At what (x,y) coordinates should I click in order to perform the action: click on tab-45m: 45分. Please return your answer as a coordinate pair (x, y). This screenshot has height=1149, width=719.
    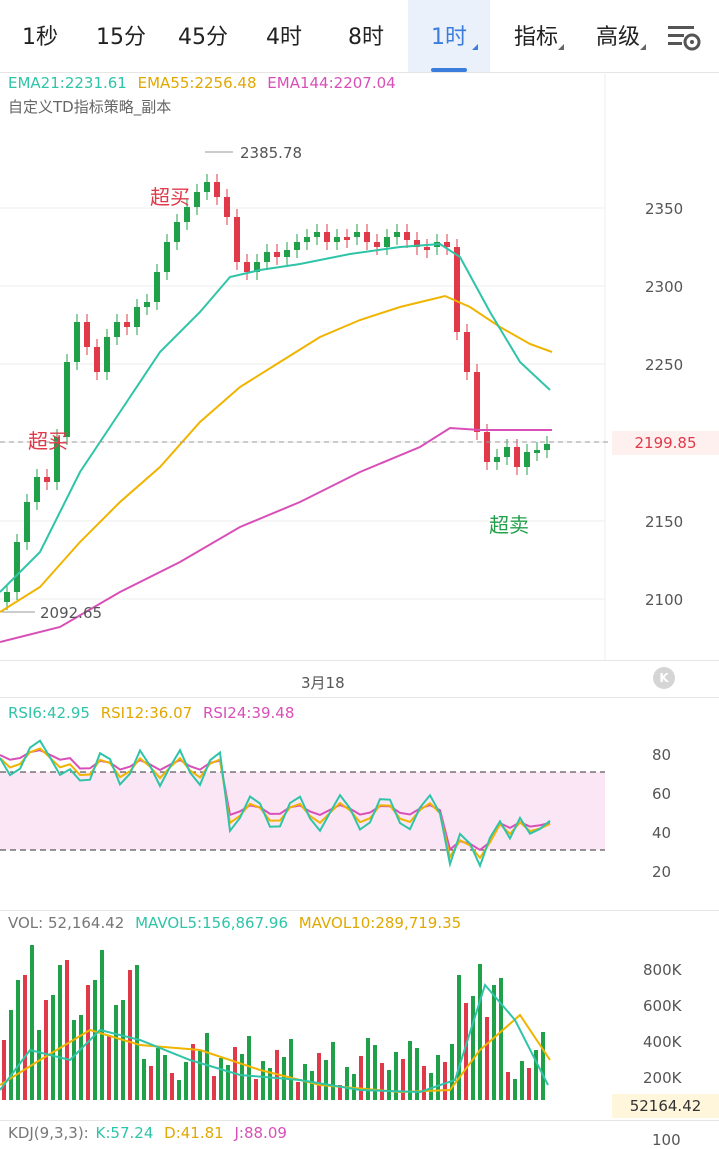
    Looking at the image, I should click on (203, 37).